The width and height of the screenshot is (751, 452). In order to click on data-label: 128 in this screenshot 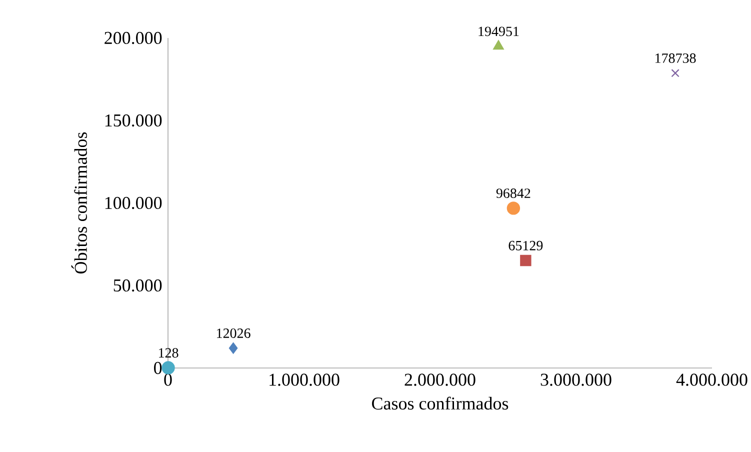, I will do `click(168, 353)`.